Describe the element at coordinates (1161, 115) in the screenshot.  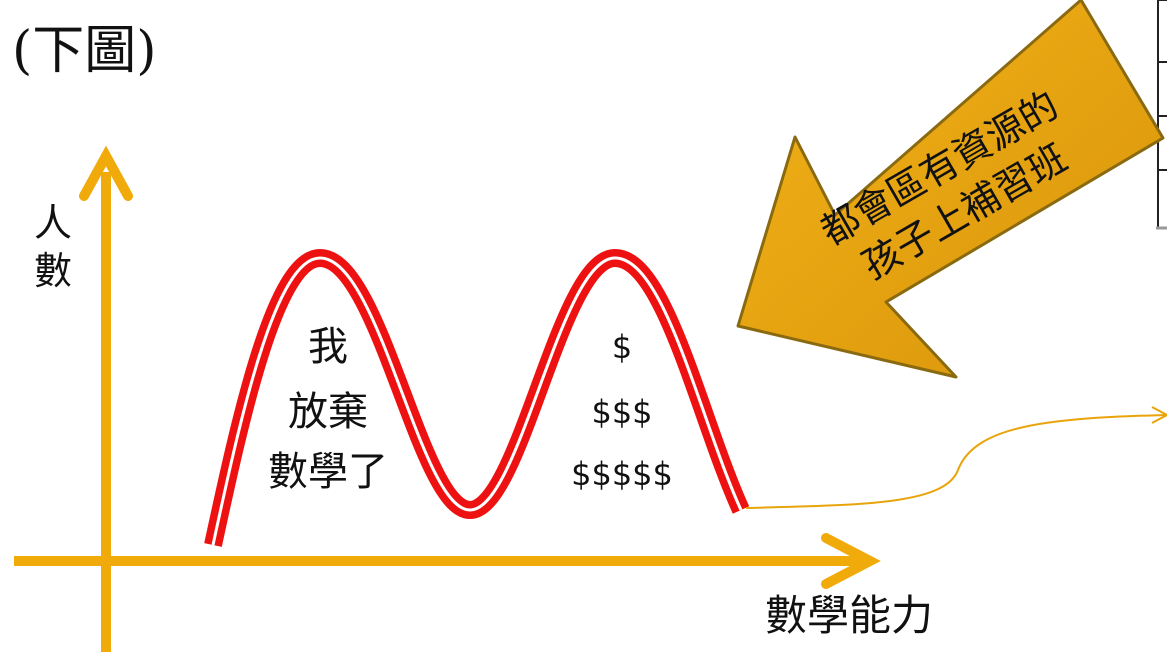
I see `table-fragment` at that location.